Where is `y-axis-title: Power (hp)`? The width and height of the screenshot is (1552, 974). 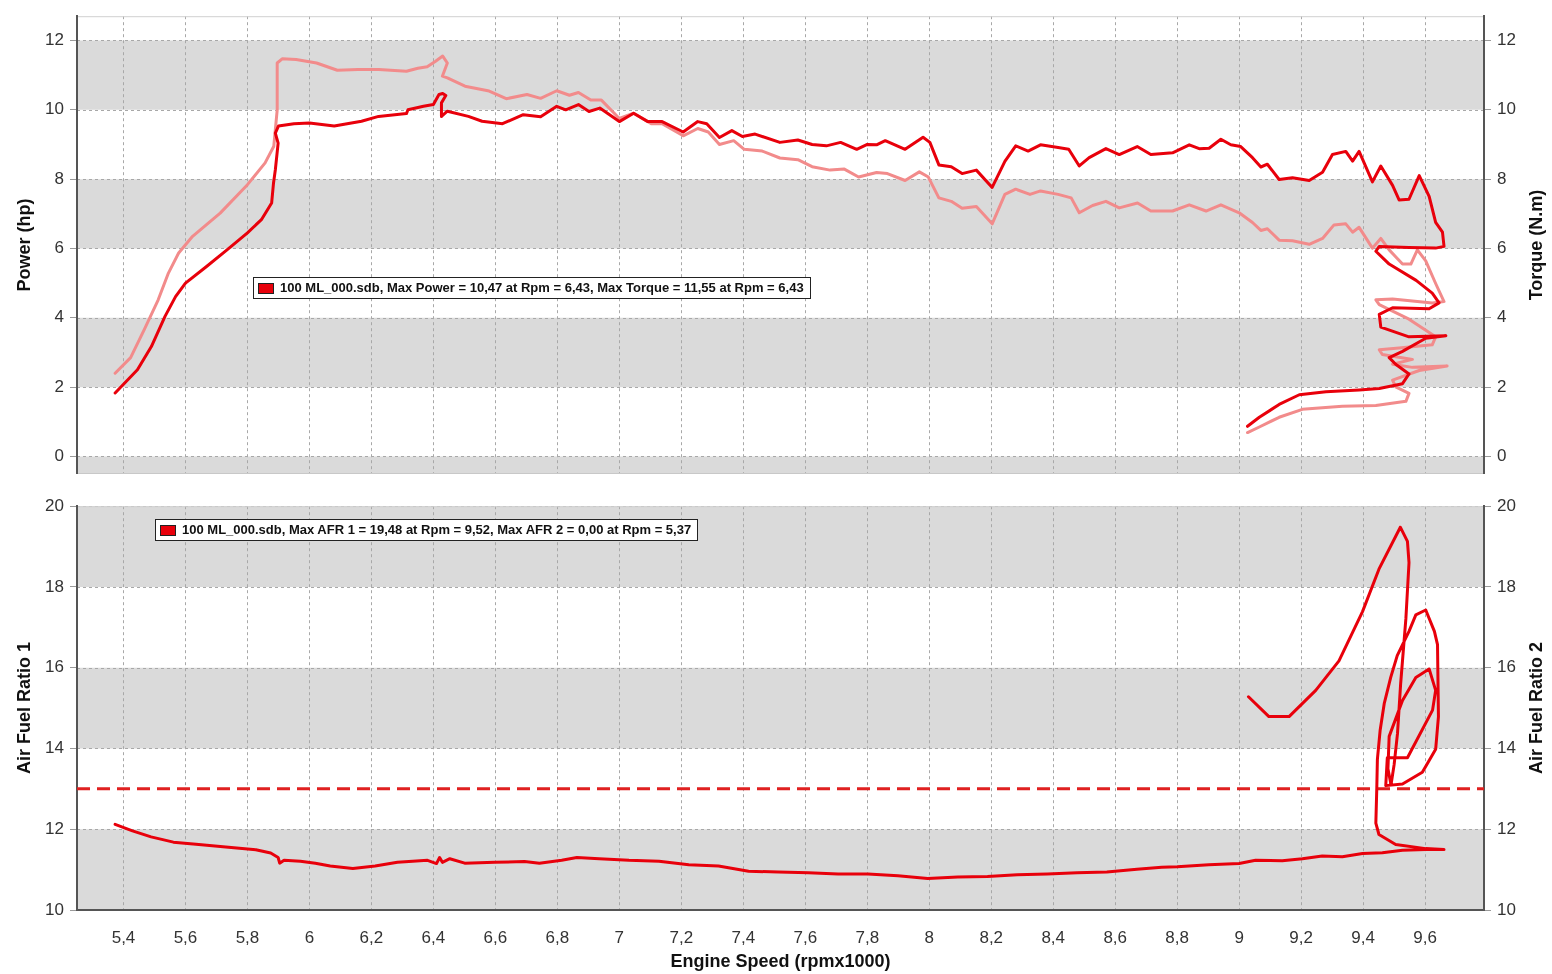
y-axis-title: Power (hp) is located at coordinates (23, 245).